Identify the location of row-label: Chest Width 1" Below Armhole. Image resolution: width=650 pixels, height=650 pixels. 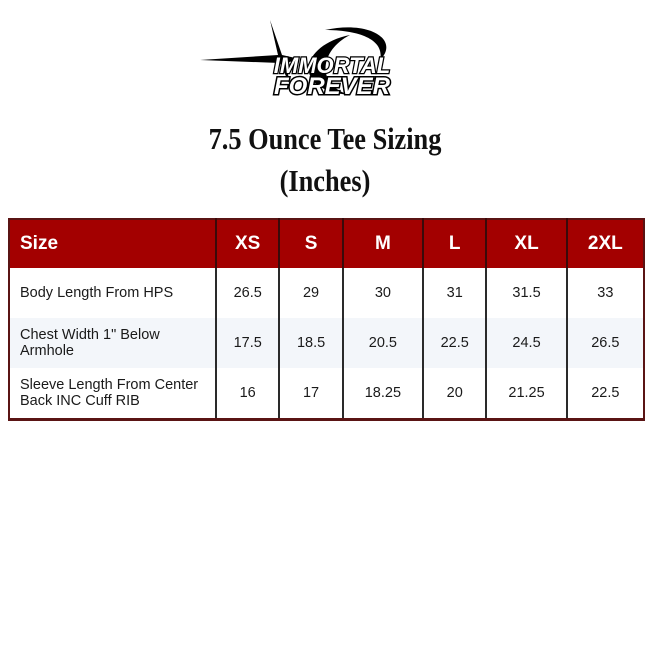
(113, 343).